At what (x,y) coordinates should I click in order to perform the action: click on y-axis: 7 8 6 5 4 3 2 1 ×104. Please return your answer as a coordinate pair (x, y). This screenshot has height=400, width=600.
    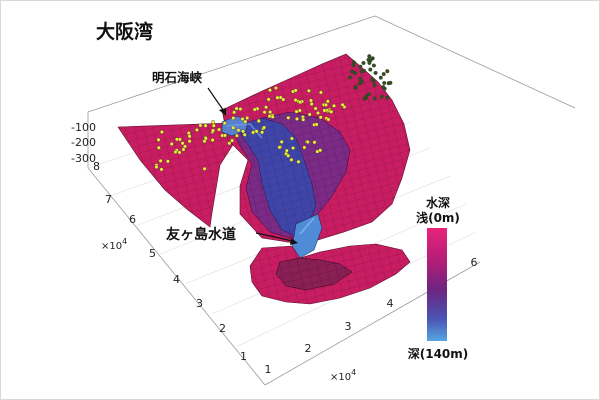
    Looking at the image, I should click on (170, 261).